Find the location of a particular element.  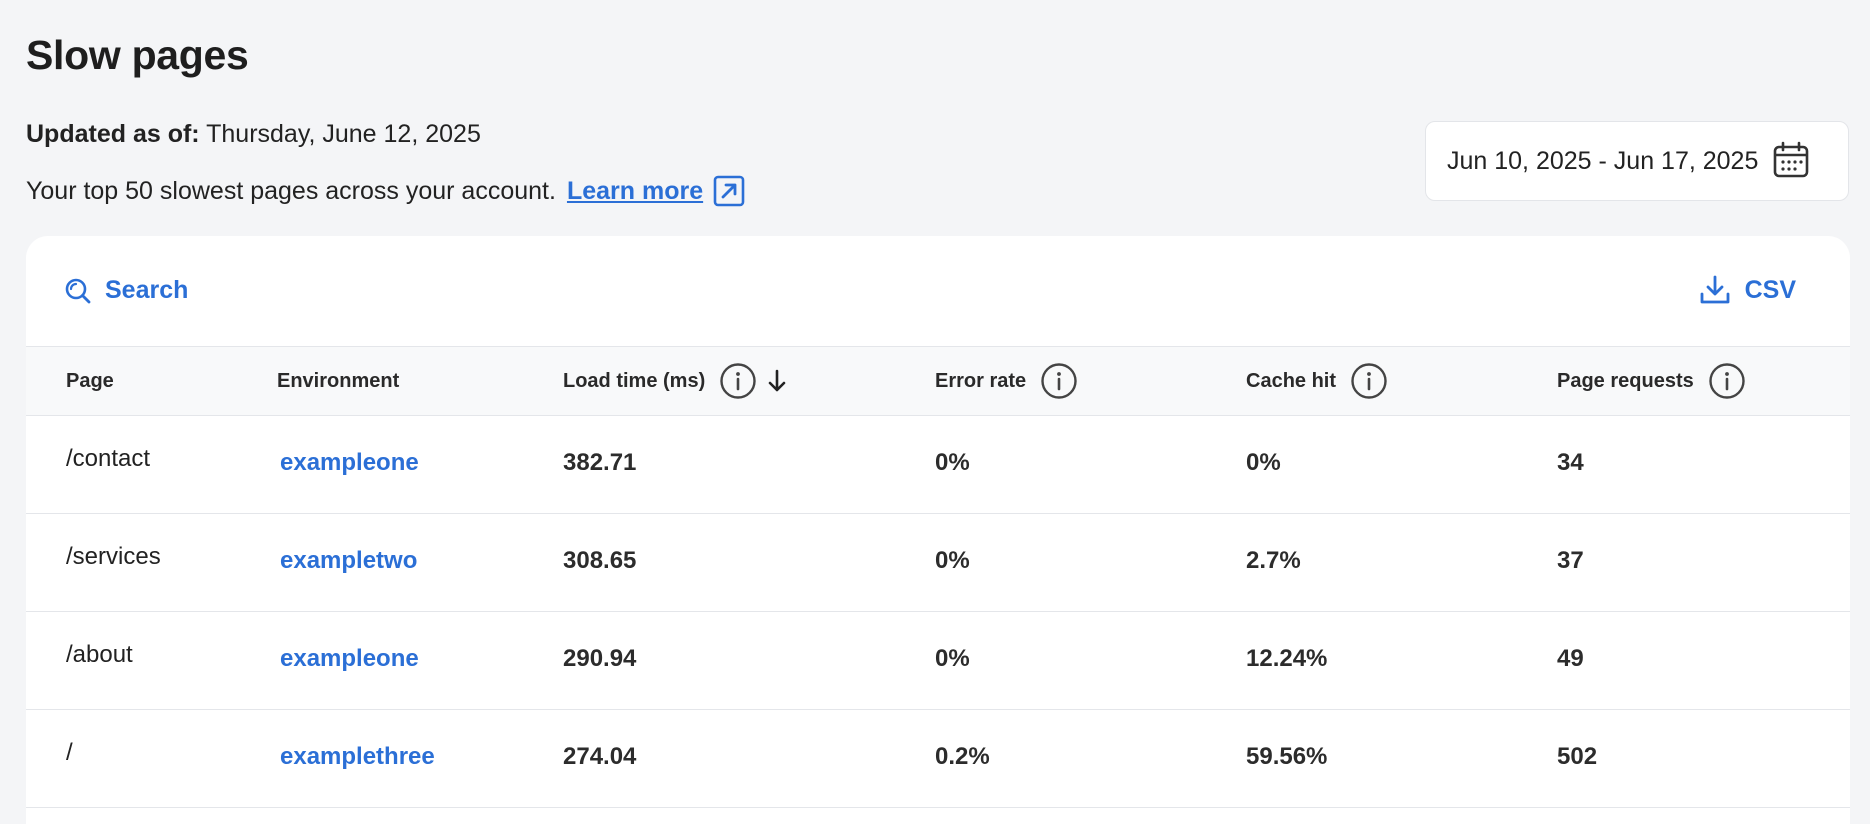

date-range-picker: Jun 10, 2025 - Jun 17, 2025 is located at coordinates (1637, 161).